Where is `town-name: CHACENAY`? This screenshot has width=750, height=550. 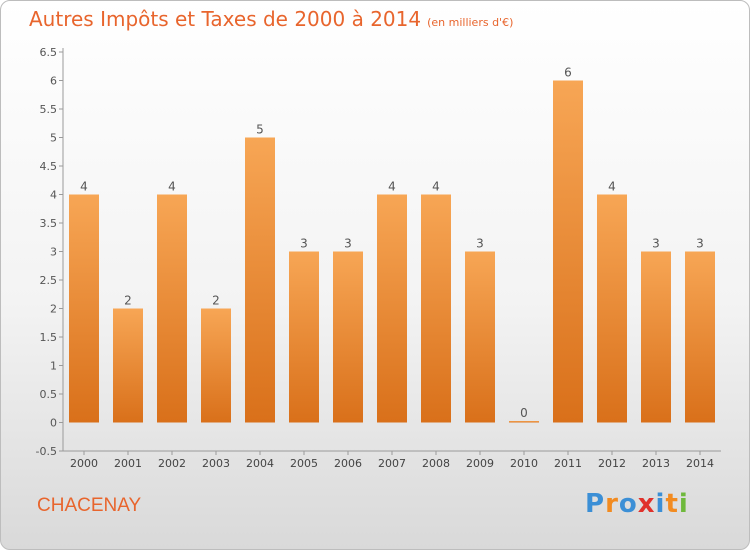 town-name: CHACENAY is located at coordinates (89, 505).